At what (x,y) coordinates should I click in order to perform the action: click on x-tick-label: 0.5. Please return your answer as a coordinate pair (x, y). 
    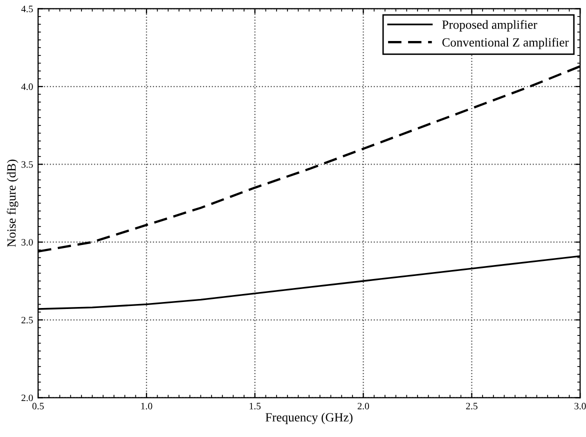
    Looking at the image, I should click on (38, 406).